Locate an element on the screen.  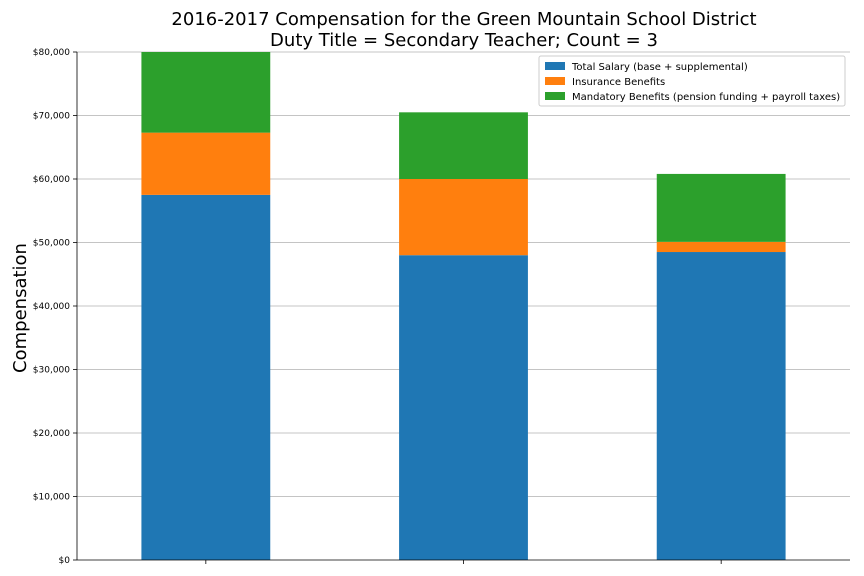
y-tick-label: $20,000 is located at coordinates (51, 434).